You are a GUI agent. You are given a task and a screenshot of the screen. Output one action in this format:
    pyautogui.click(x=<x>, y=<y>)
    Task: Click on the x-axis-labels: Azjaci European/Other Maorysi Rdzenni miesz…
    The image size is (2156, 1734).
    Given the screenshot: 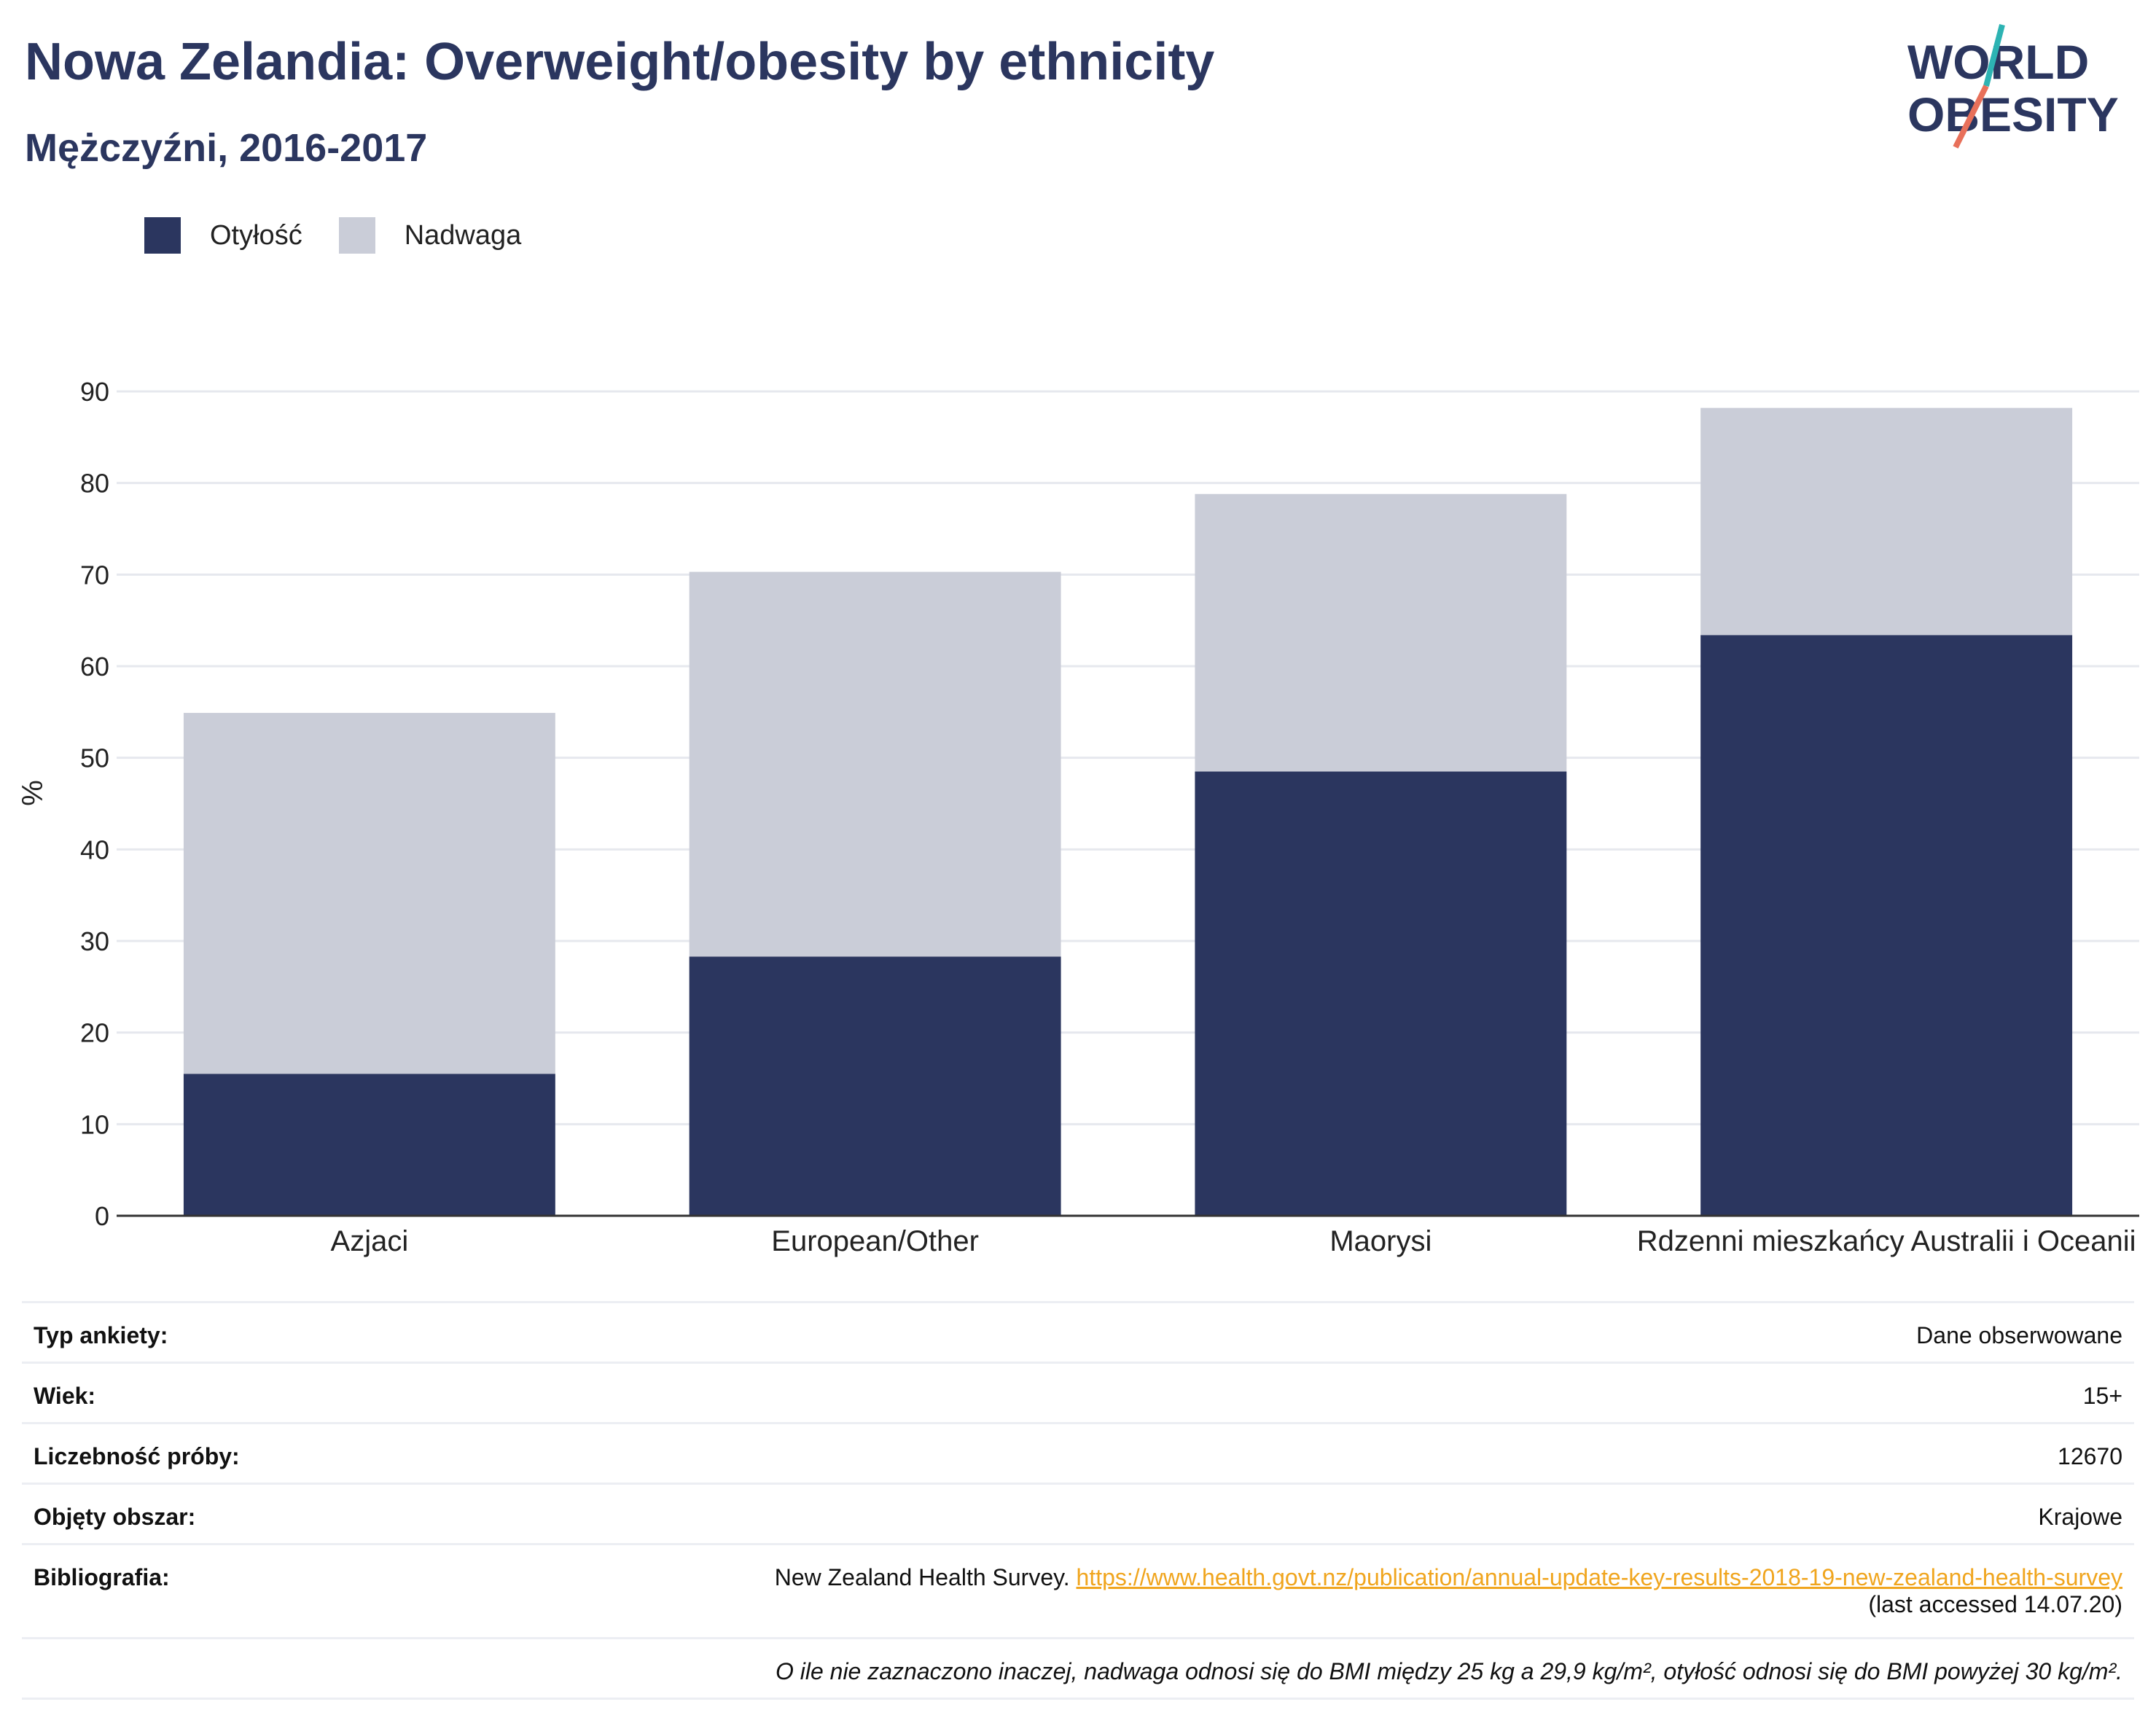 What is the action you would take?
    pyautogui.click(x=1234, y=1241)
    